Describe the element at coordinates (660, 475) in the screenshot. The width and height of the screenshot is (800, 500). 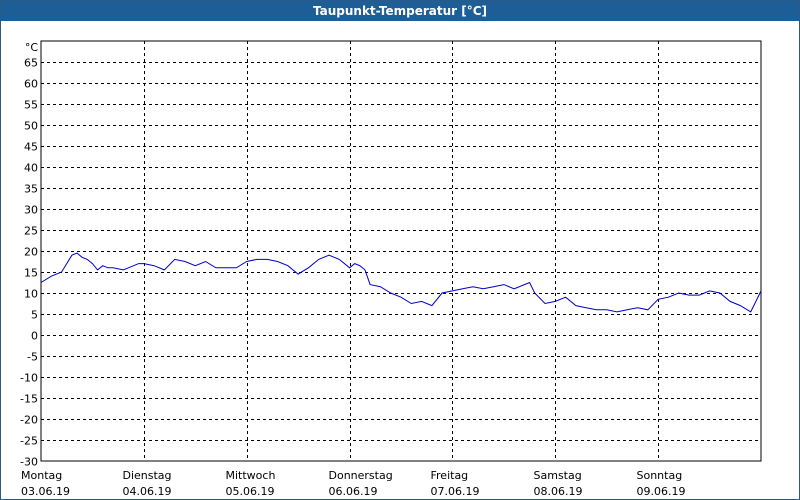
I see `x-tick-weekday: Sonntag` at that location.